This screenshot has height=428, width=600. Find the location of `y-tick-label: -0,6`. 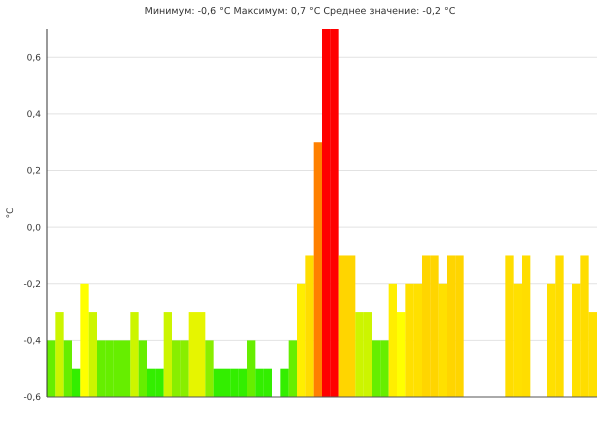

y-tick-label: -0,6 is located at coordinates (32, 398).